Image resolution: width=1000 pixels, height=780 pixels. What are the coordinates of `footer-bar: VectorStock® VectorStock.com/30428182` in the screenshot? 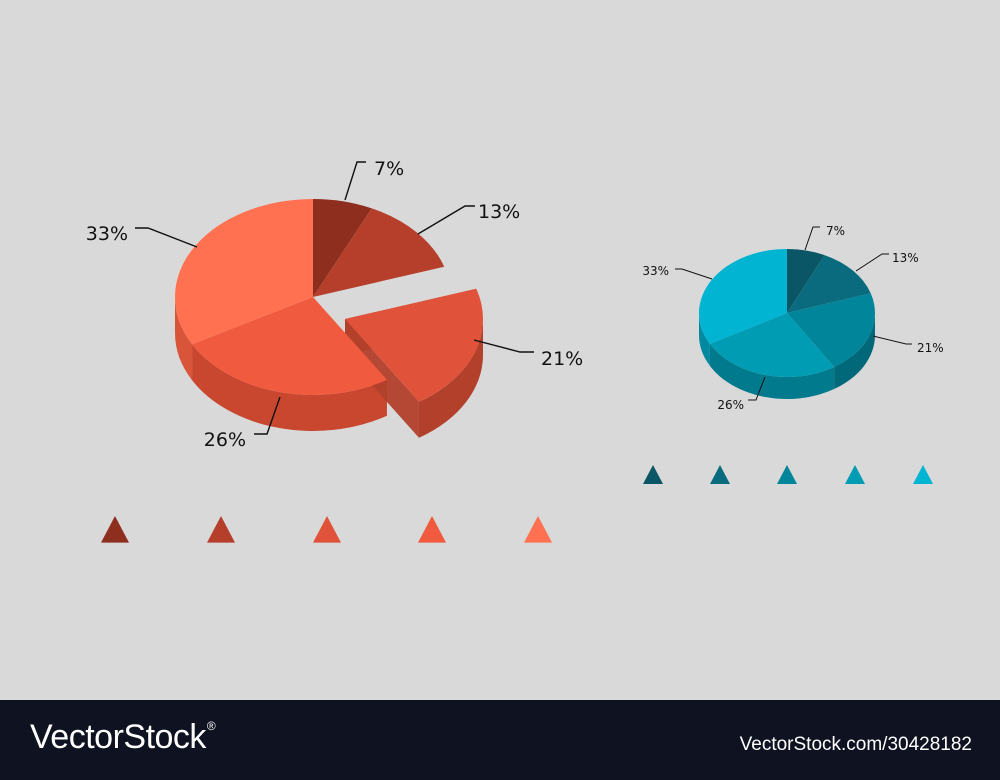 It's located at (500, 740).